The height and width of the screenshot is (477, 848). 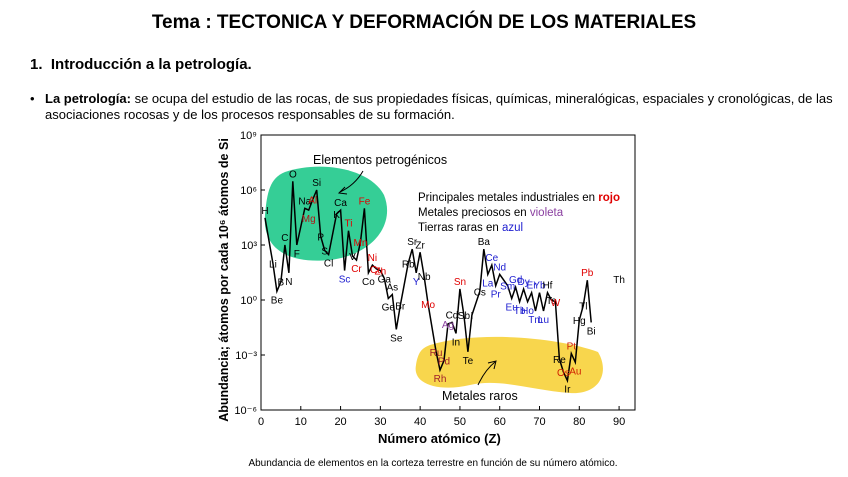 I want to click on element-label: Zr, so click(x=420, y=245).